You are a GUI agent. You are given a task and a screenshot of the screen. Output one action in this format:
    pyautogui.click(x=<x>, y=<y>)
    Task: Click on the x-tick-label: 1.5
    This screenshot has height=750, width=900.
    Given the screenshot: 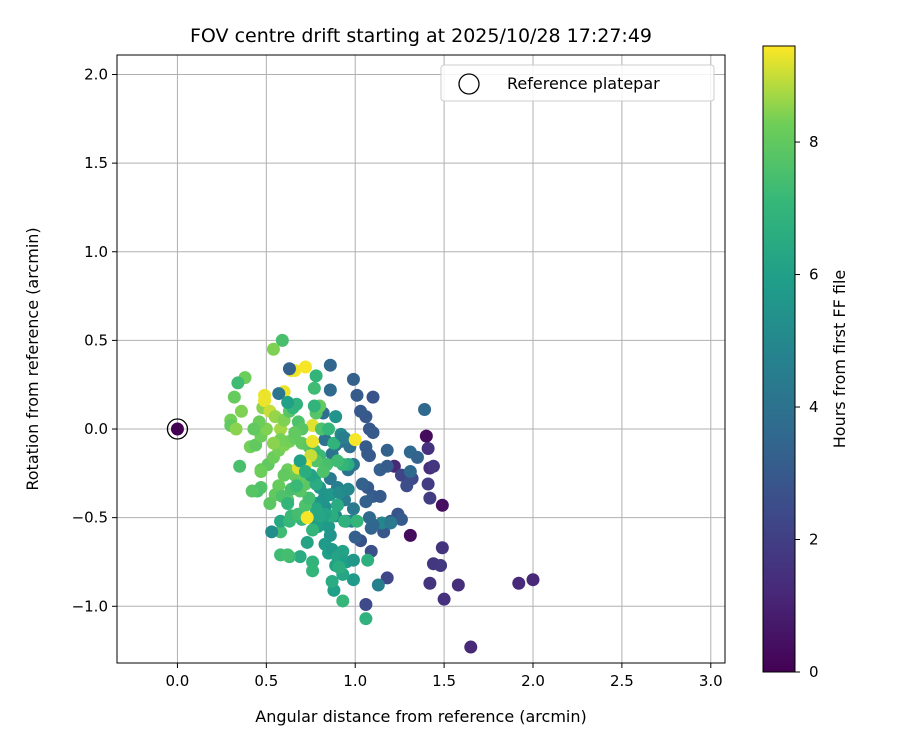 What is the action you would take?
    pyautogui.click(x=444, y=681)
    